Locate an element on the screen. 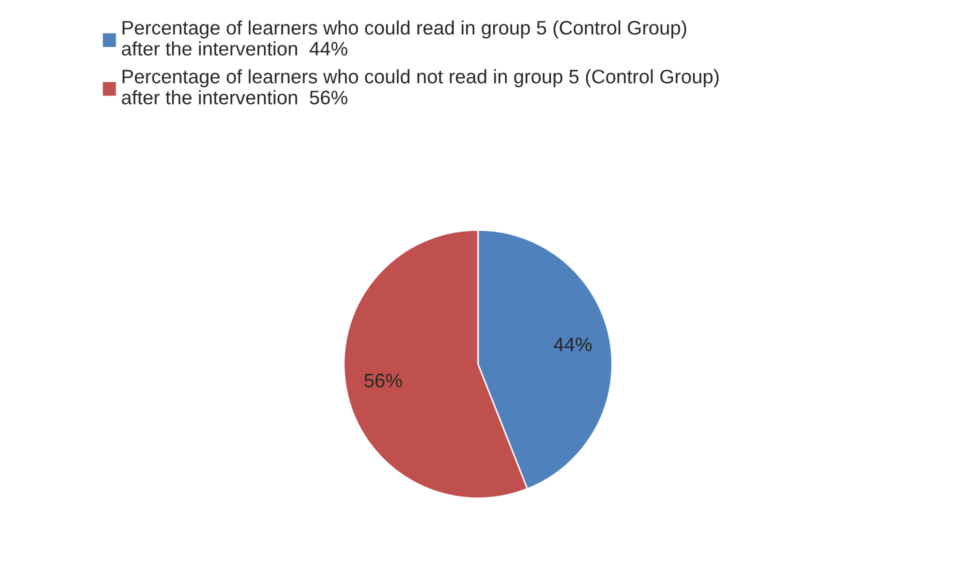  legend-label: Percentage of learners who could read in group 5 (Control Group) after the intervention 44% is located at coordinates (404, 38).